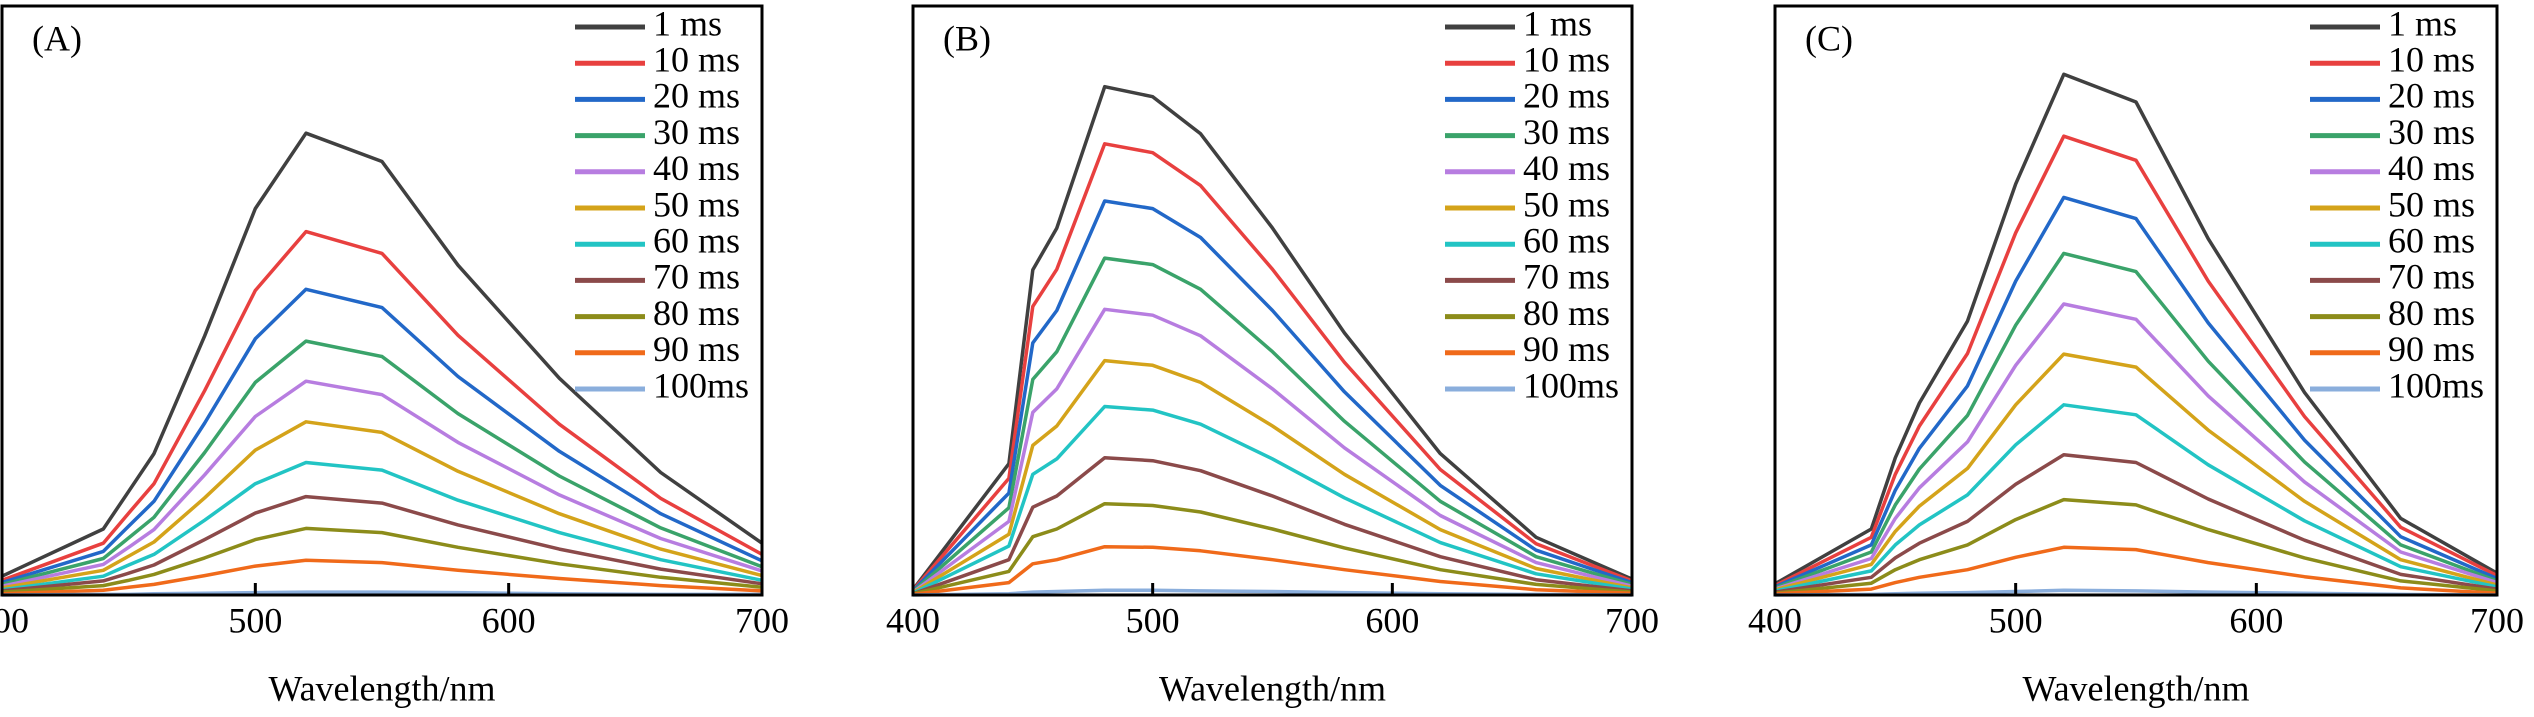 This screenshot has height=717, width=2534. Describe the element at coordinates (1829, 38) in the screenshot. I see `panel-label: (C)` at that location.